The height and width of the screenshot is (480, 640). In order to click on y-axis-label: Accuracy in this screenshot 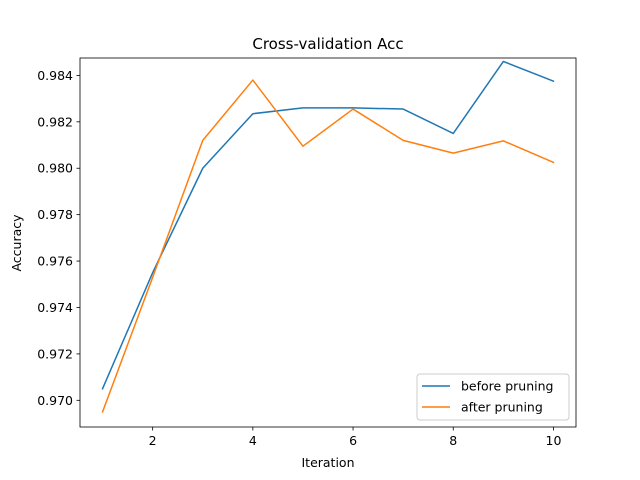, I will do `click(16, 243)`.